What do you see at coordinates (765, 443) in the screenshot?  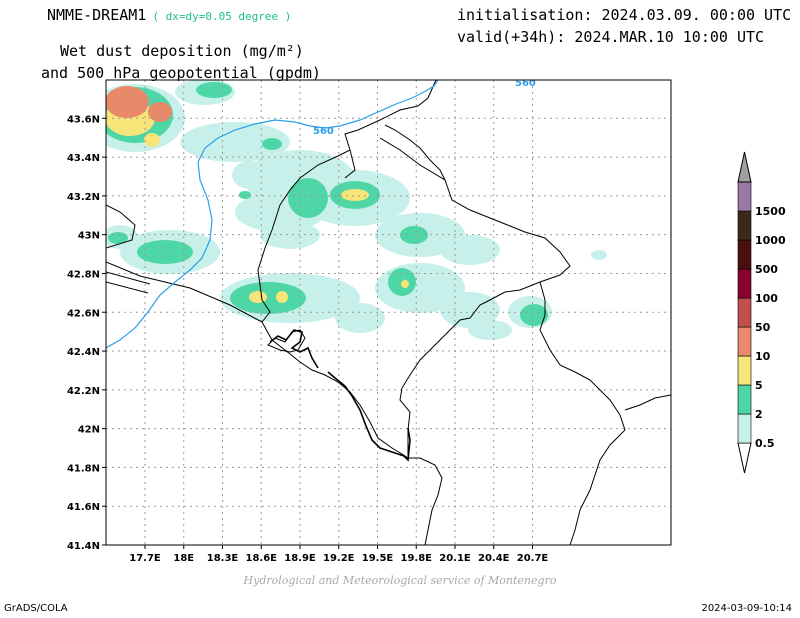 I see `legend-level-label: 0.5` at bounding box center [765, 443].